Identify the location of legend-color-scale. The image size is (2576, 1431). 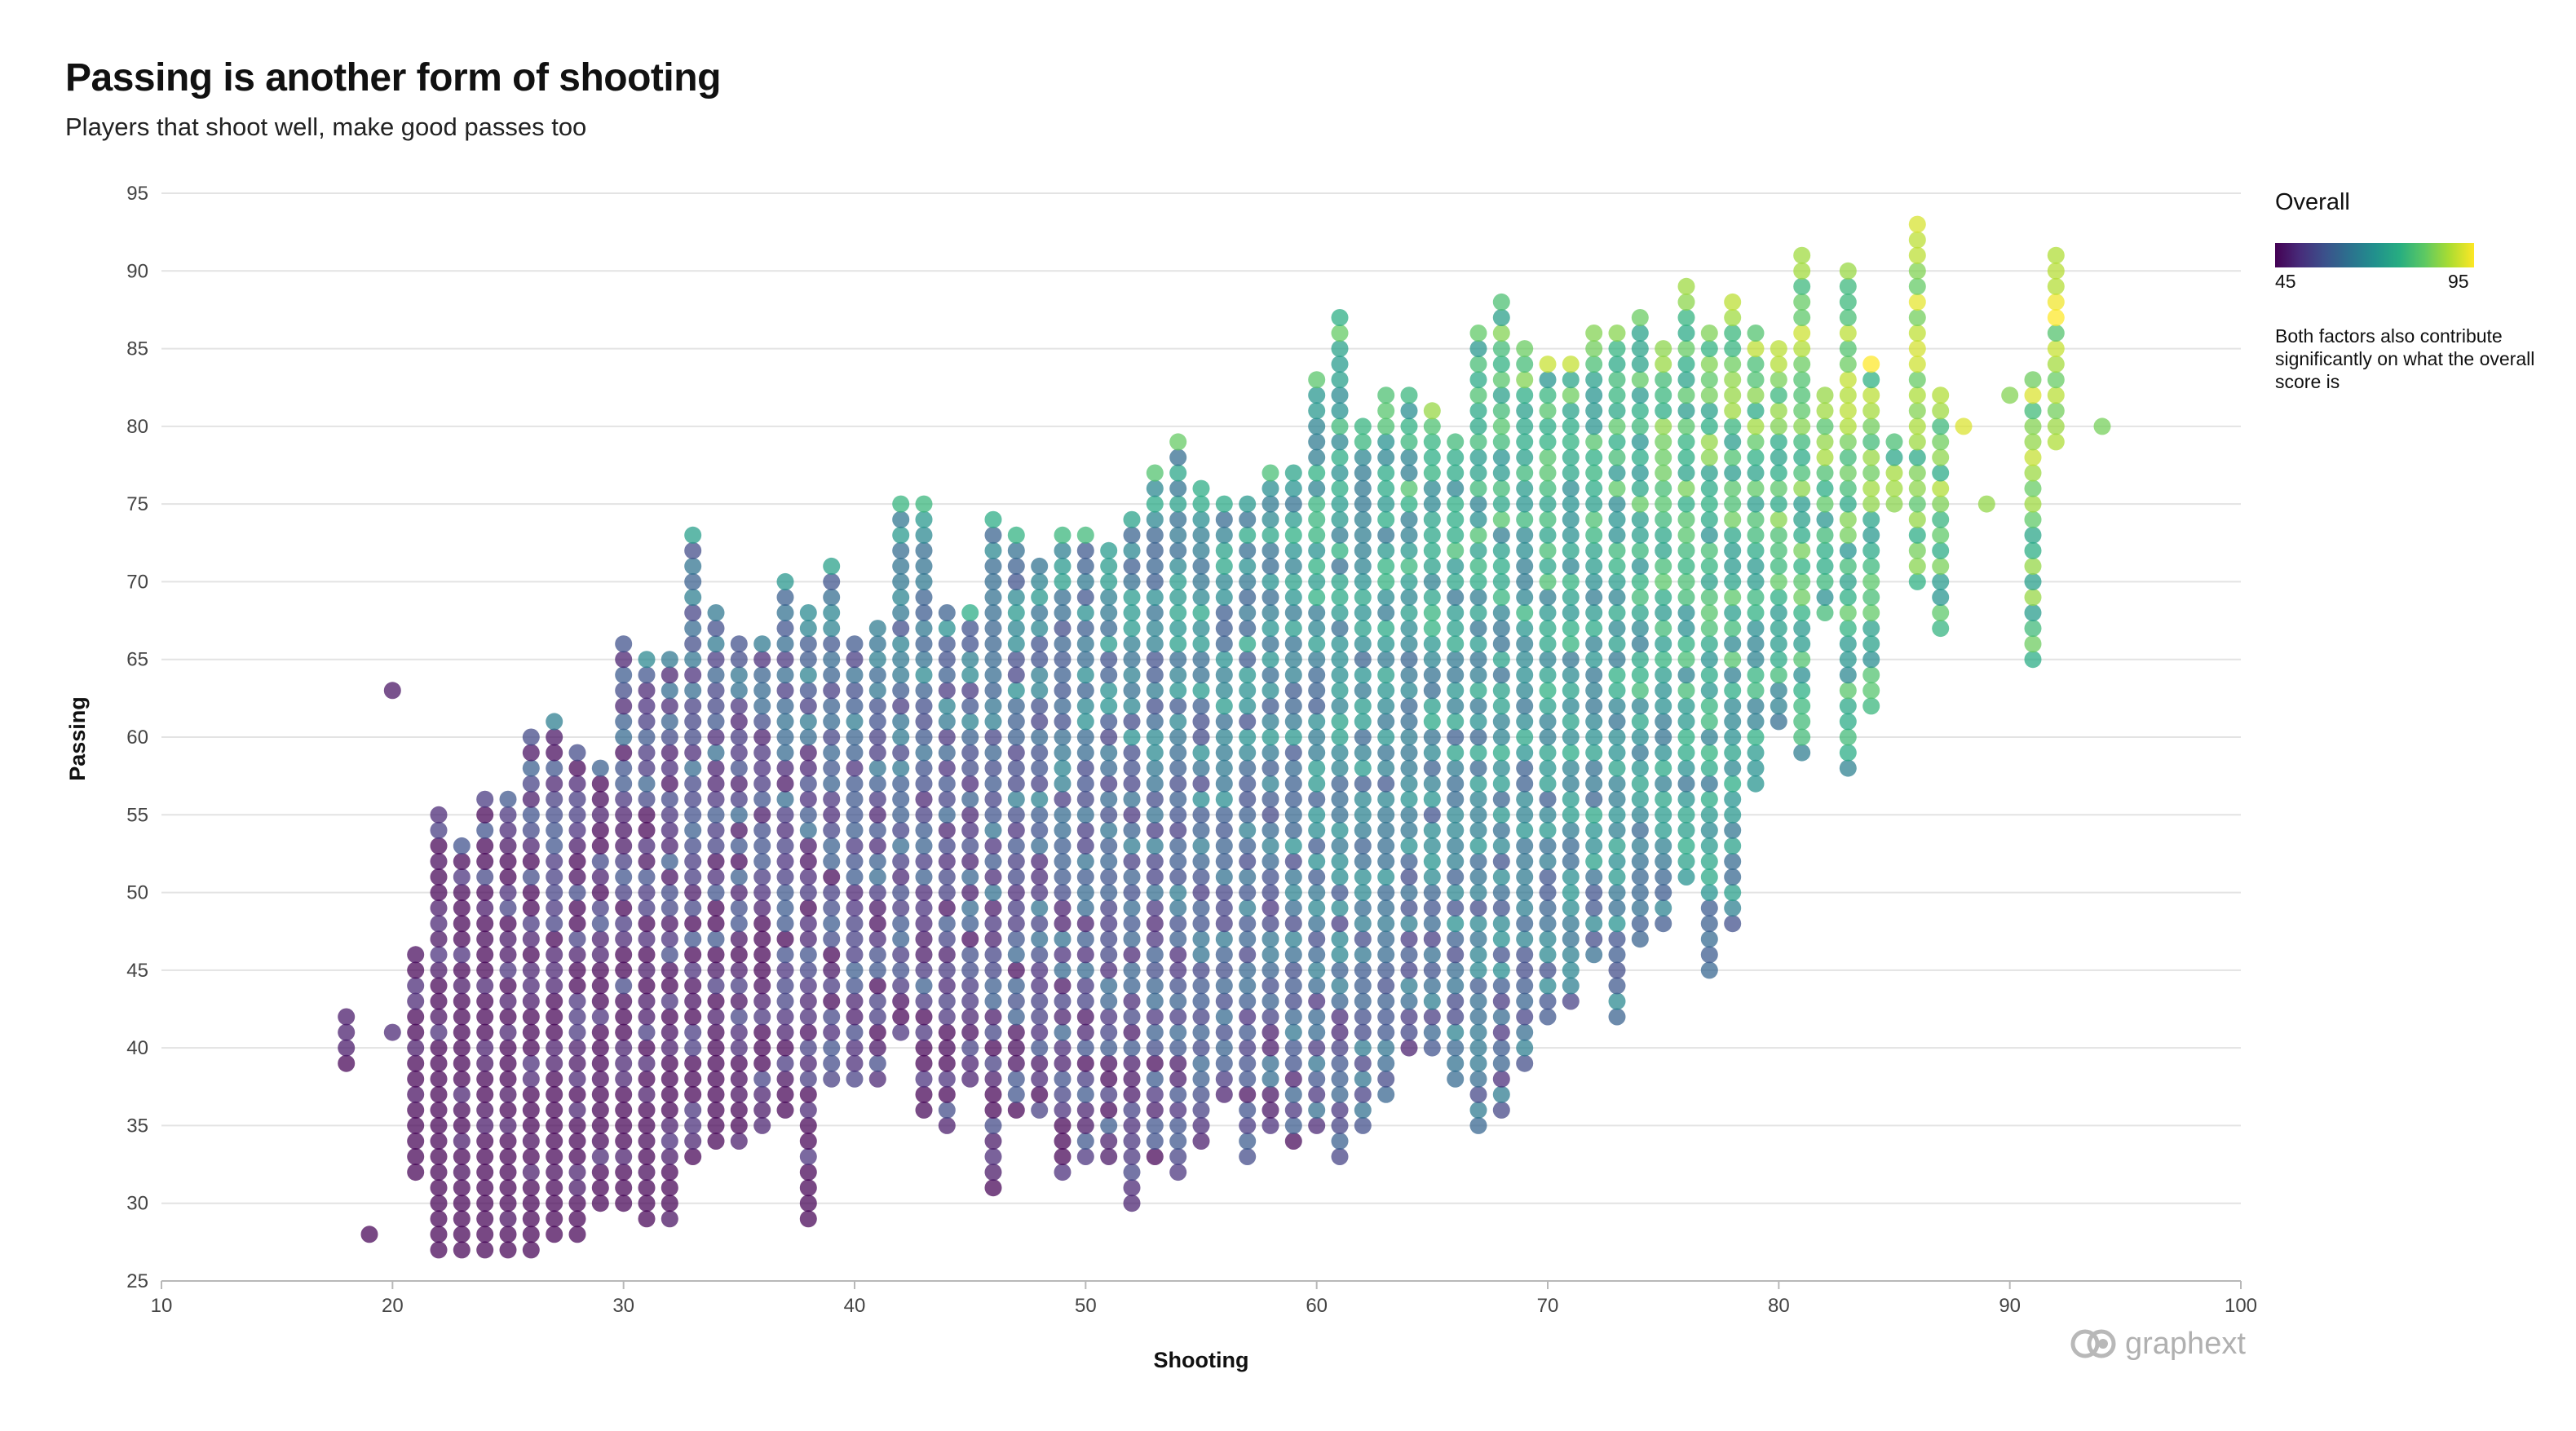
(2374, 255).